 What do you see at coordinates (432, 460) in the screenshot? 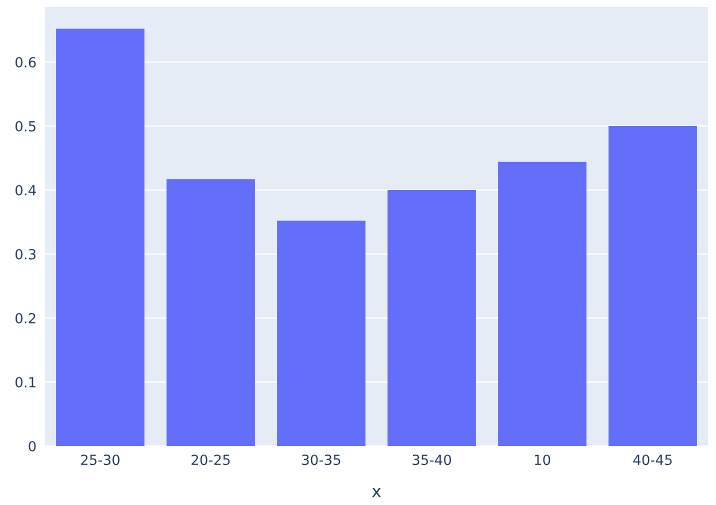
I see `x-tick-label: 35-40` at bounding box center [432, 460].